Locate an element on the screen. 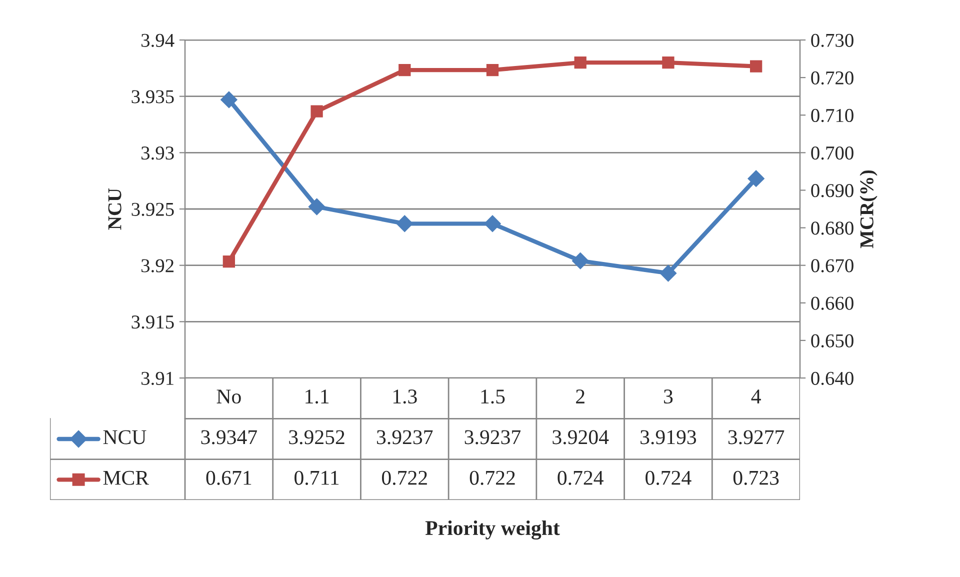  x-tick-label: 1.3 is located at coordinates (405, 397).